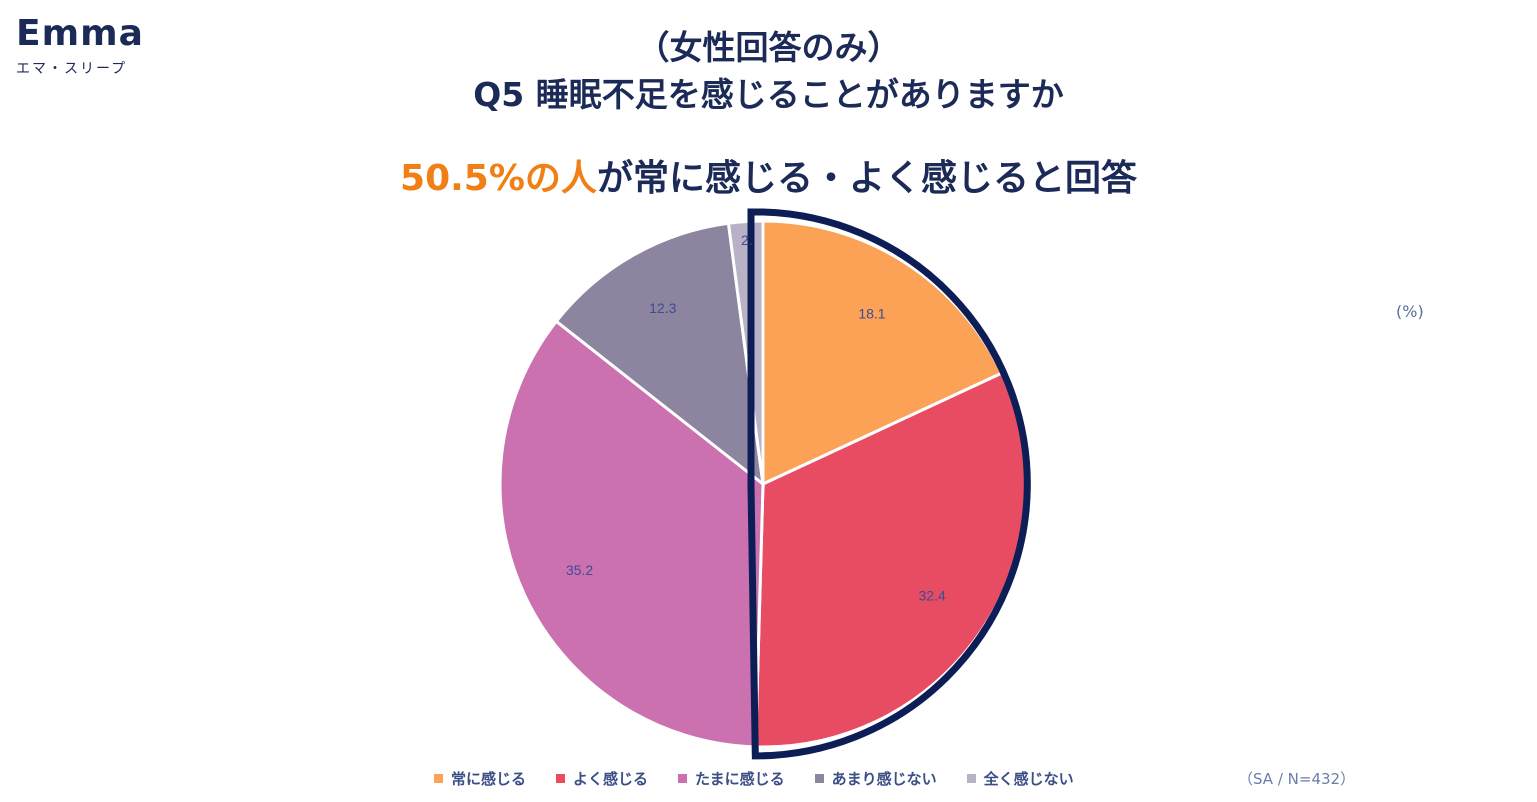 The width and height of the screenshot is (1537, 802). Describe the element at coordinates (768, 47) in the screenshot. I see `chart-title-line1: （女性回答のみ）` at that location.